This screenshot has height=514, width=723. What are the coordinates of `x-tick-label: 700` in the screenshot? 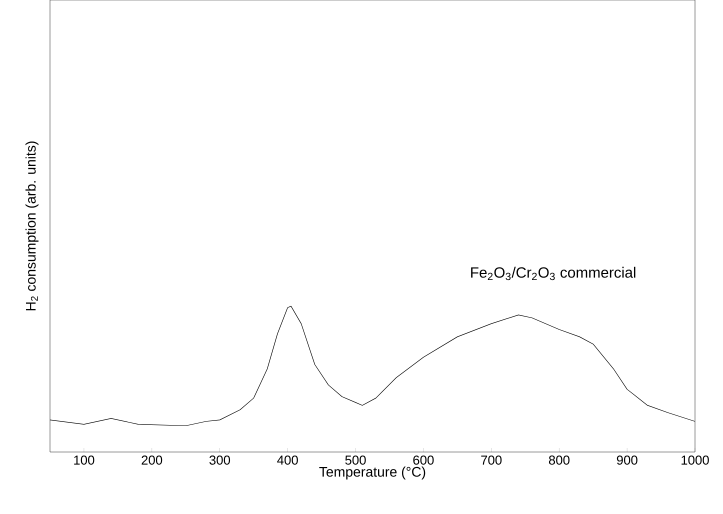 It's located at (491, 460).